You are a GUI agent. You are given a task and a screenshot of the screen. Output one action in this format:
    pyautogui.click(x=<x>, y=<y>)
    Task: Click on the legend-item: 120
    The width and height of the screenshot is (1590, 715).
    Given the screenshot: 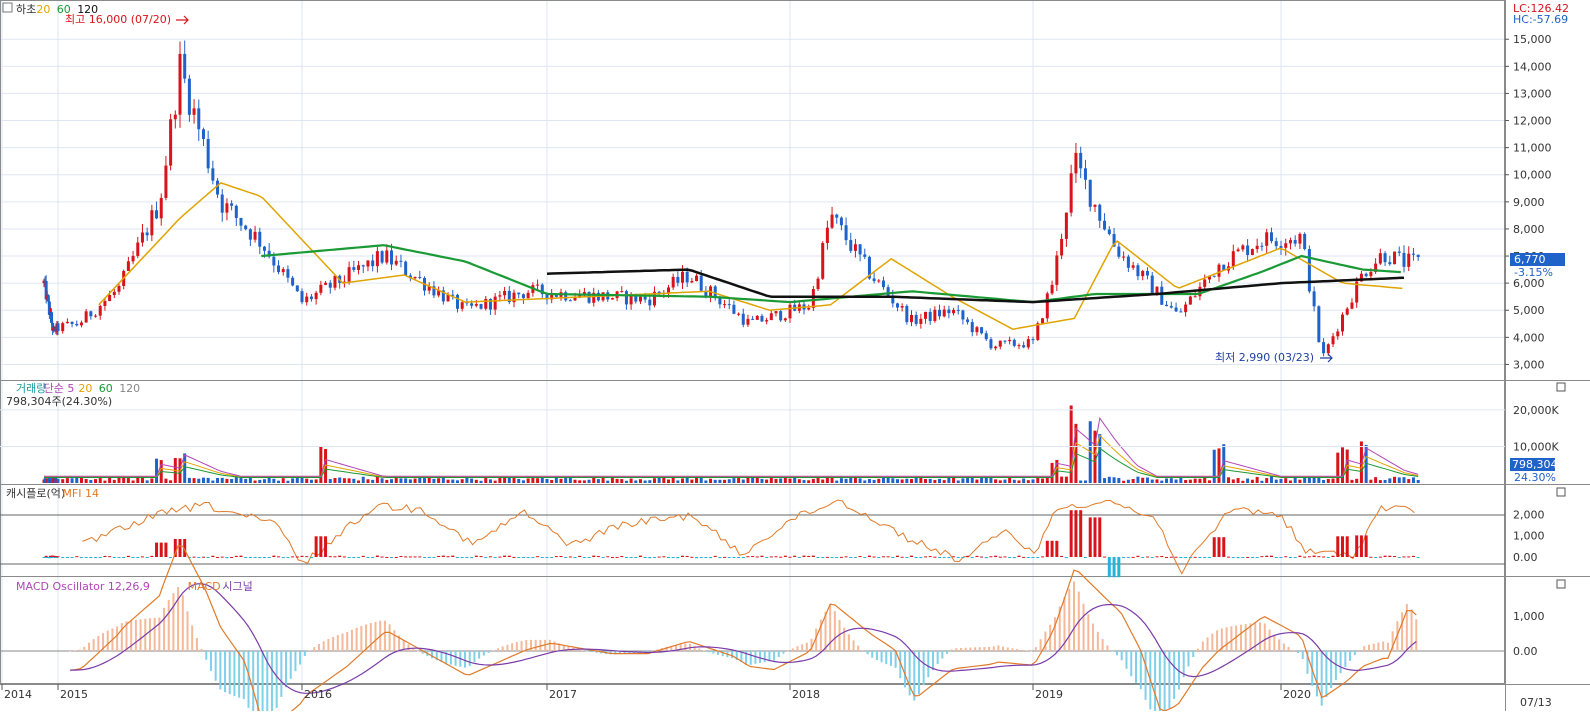 What is the action you would take?
    pyautogui.click(x=129, y=388)
    